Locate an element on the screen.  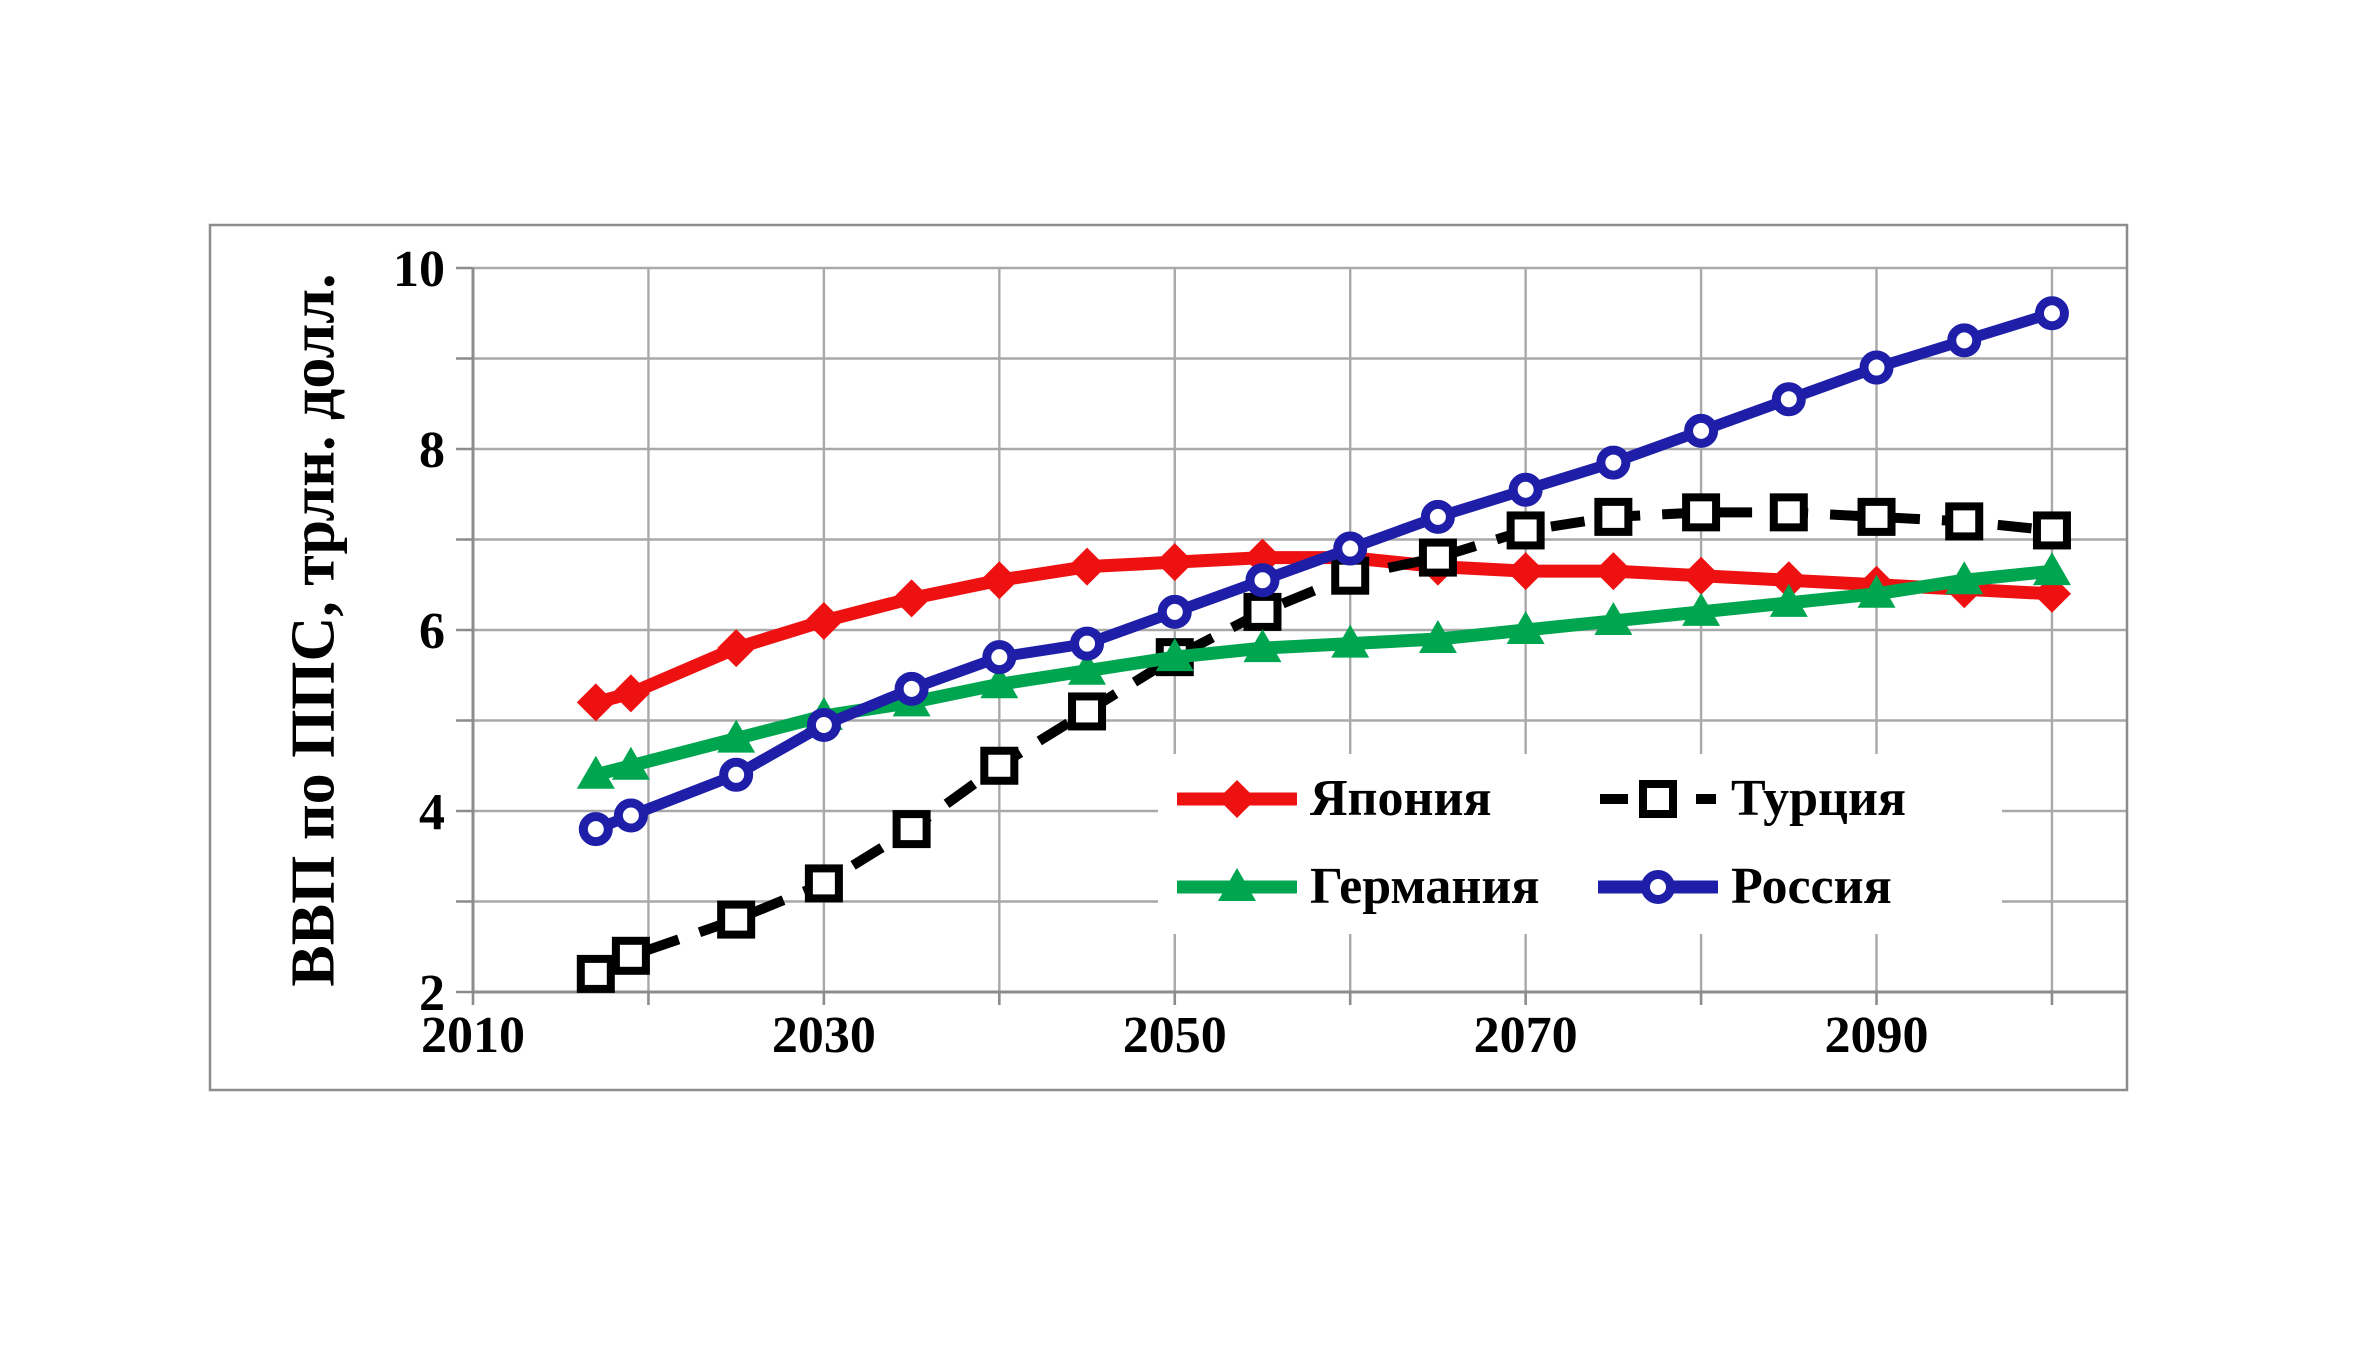
turkey-dashed-square-icon is located at coordinates (1658, 799).